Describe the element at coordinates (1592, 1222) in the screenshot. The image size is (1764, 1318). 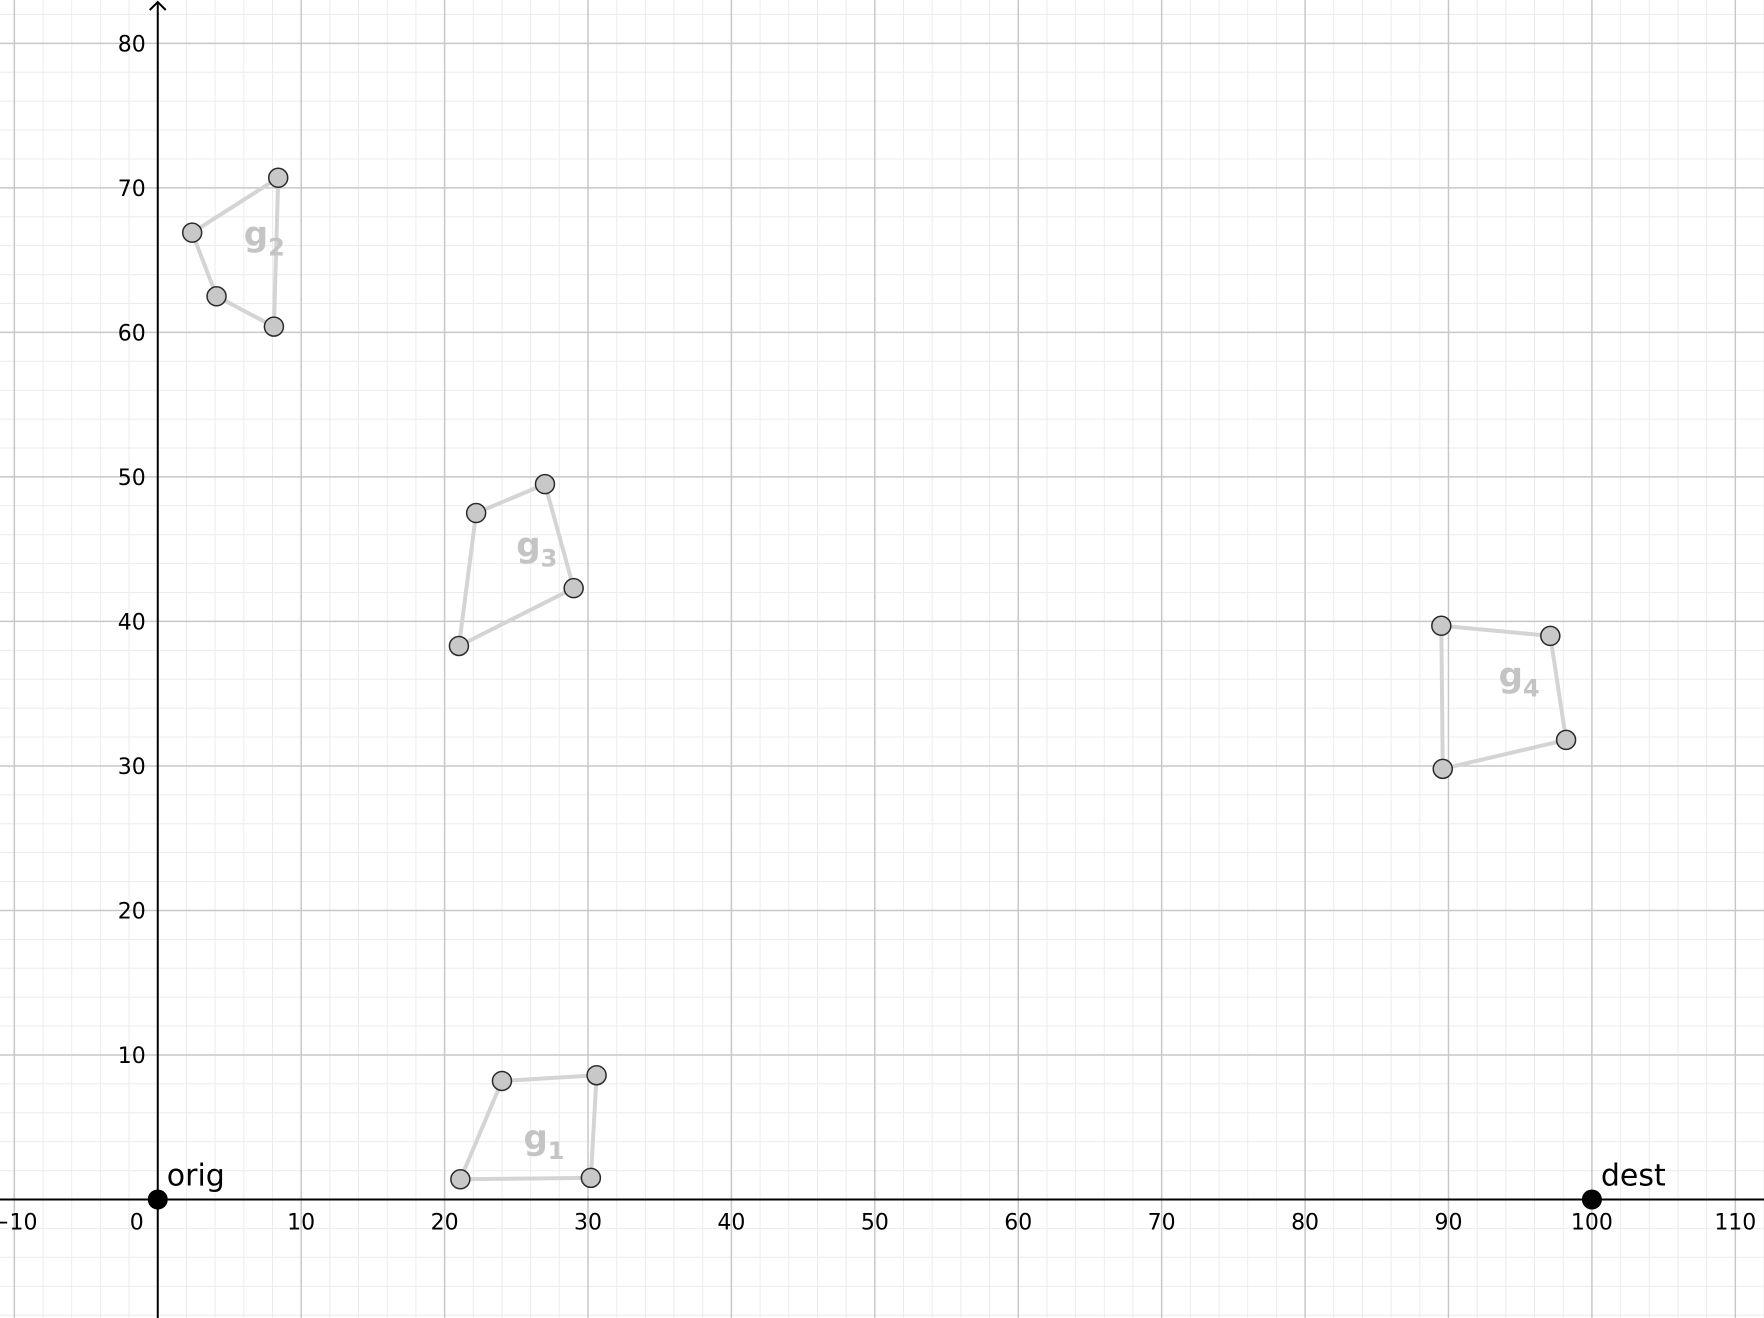
I see `x-tick-label: 100` at that location.